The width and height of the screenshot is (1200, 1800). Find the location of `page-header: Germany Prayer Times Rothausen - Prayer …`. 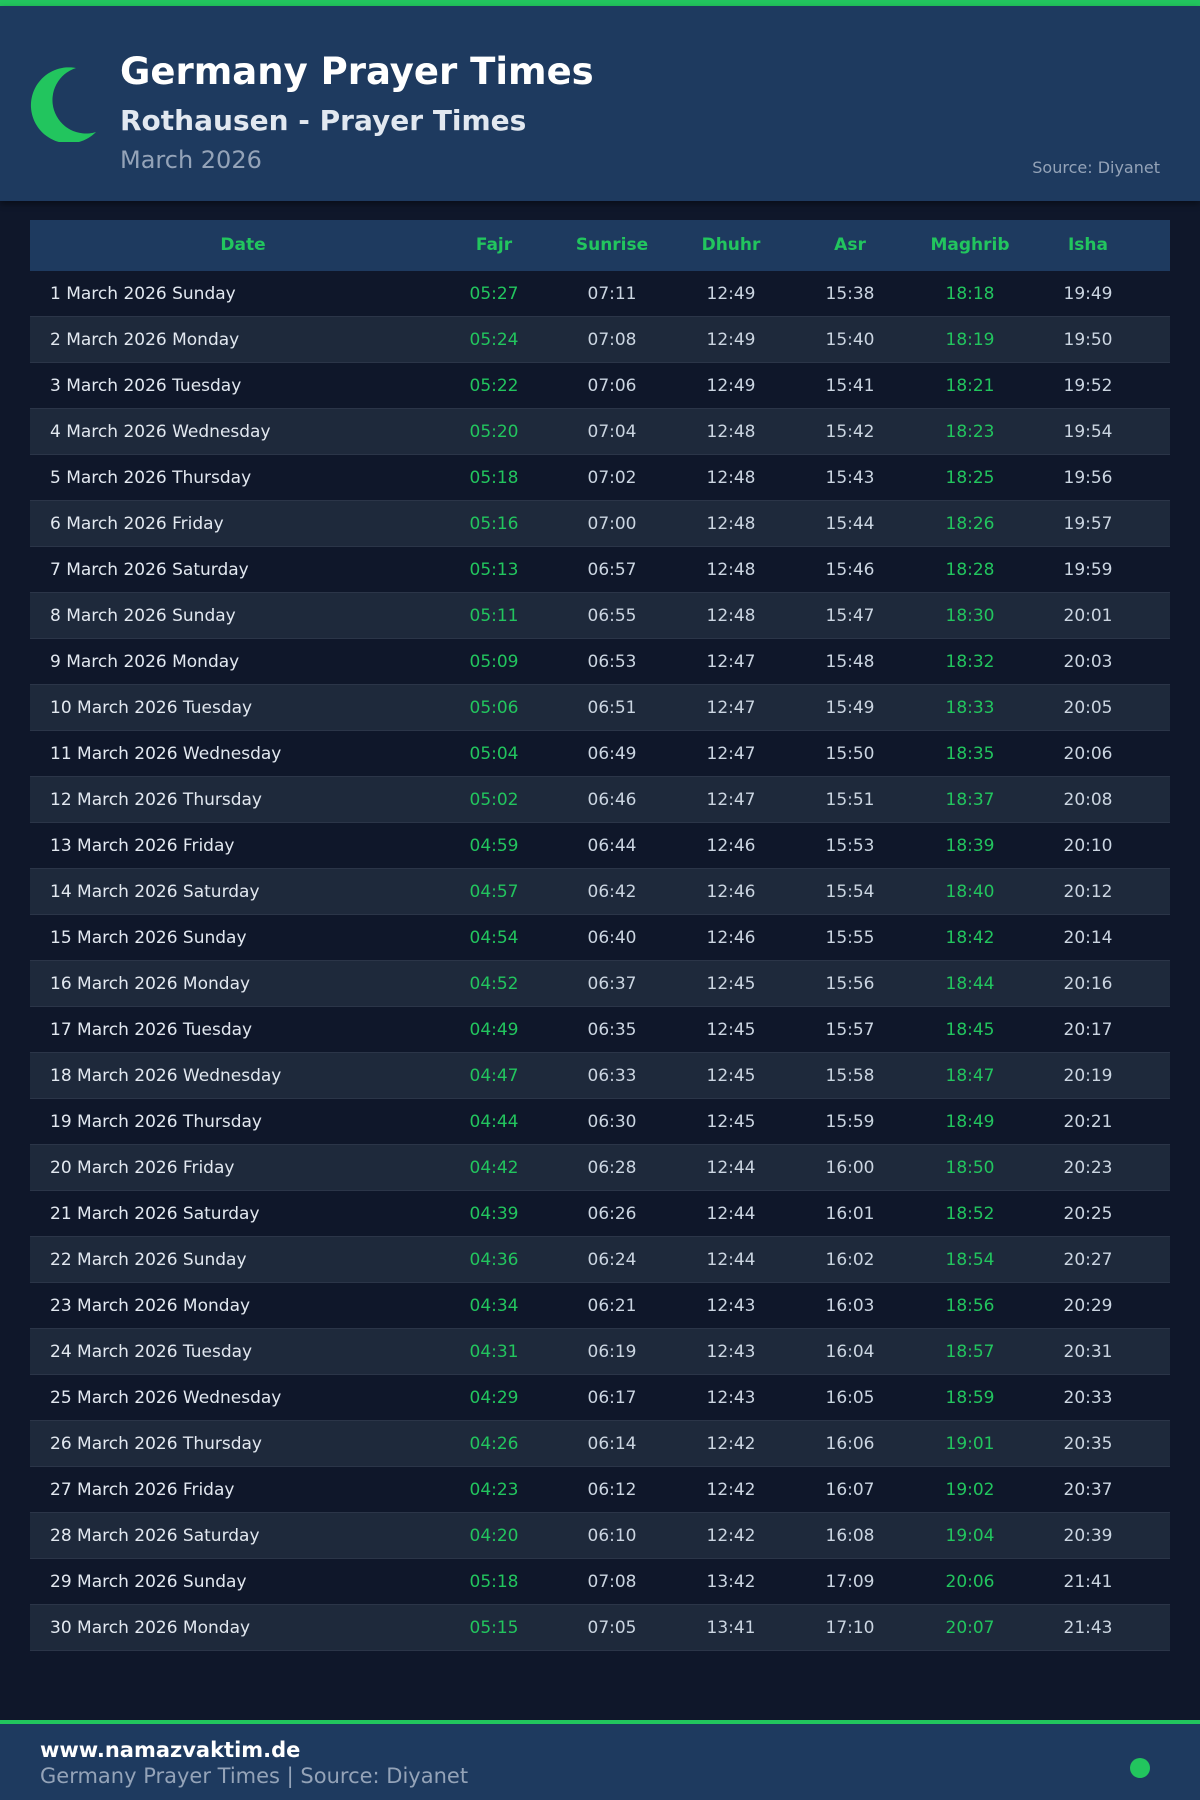

page-header: Germany Prayer Times Rothausen - Prayer … is located at coordinates (600, 103).